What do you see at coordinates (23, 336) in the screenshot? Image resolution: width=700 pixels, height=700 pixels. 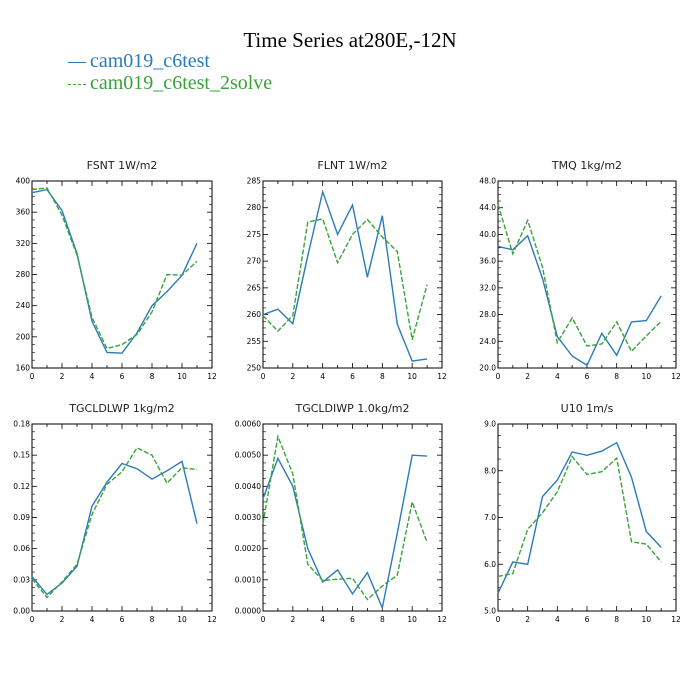 I see `y-tick-label: 200` at bounding box center [23, 336].